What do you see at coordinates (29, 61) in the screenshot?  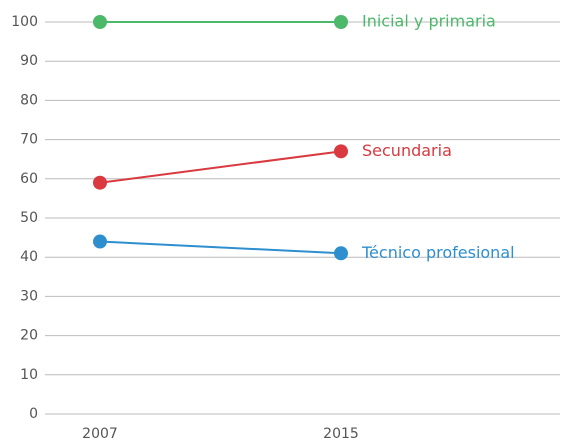 I see `y-tick-label: 90` at bounding box center [29, 61].